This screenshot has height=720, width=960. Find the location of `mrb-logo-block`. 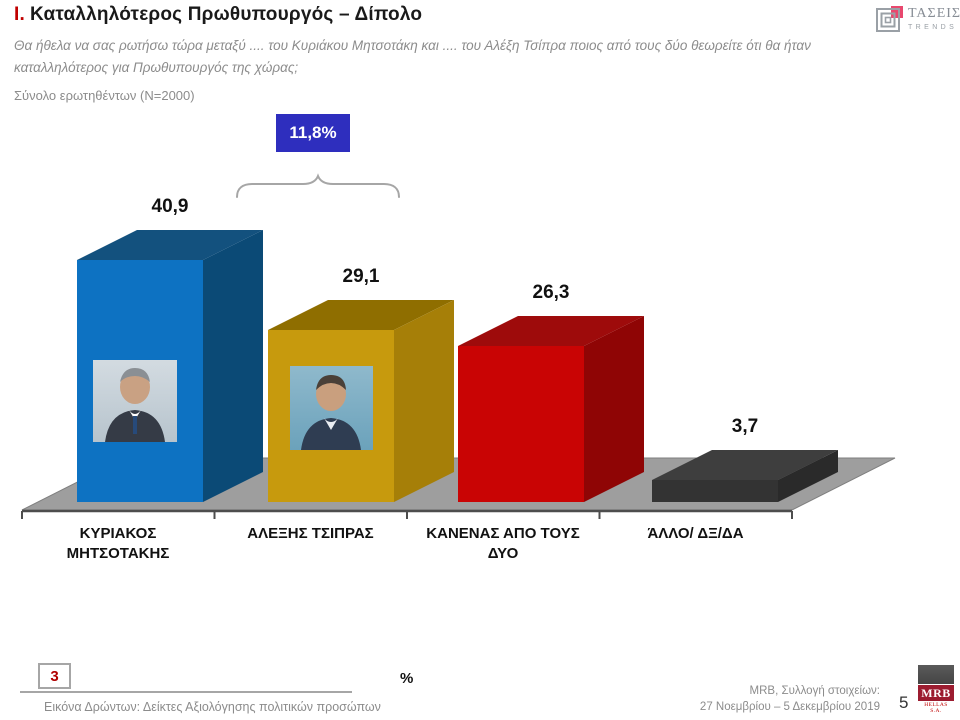

mrb-logo-block is located at coordinates (936, 674).